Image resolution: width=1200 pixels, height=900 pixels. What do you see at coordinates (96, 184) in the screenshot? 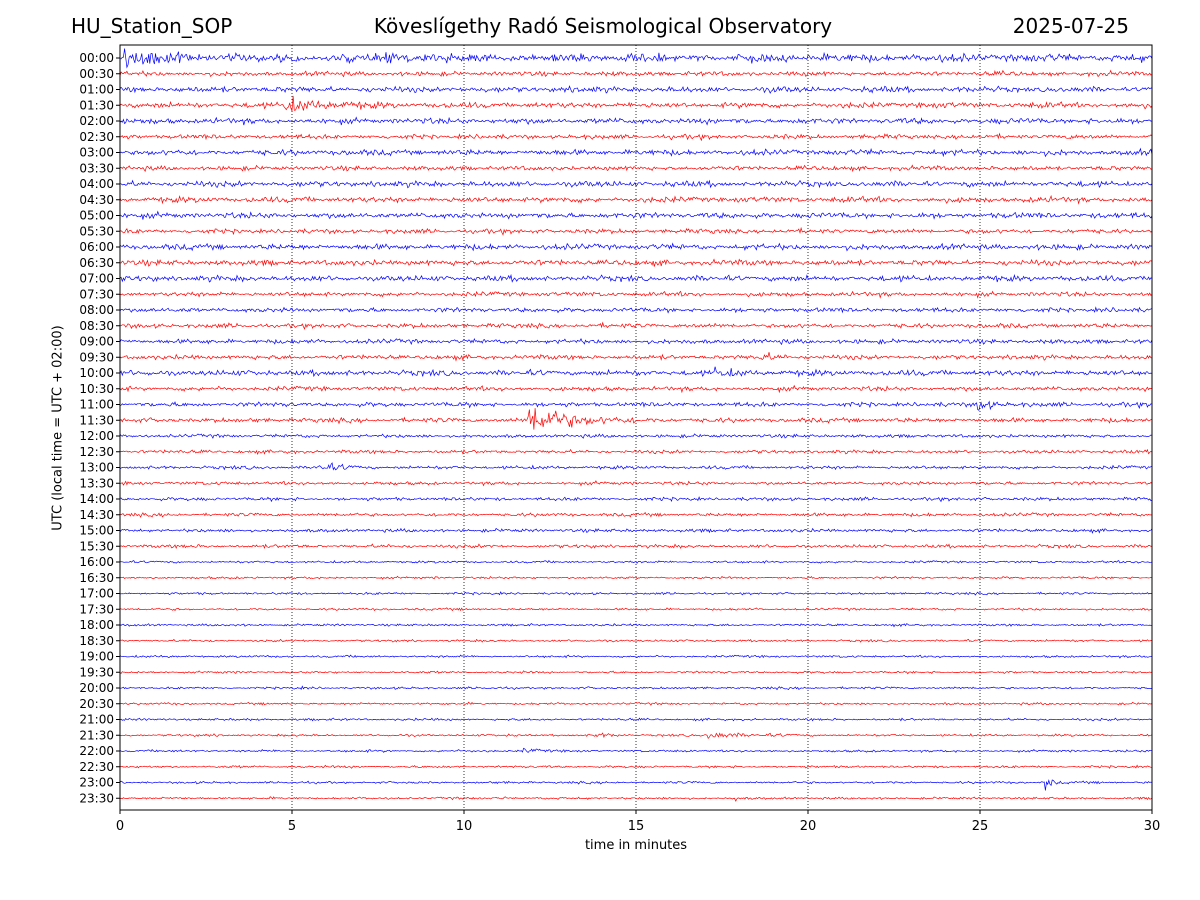
I see `y-tick-label: 04:00` at bounding box center [96, 184].